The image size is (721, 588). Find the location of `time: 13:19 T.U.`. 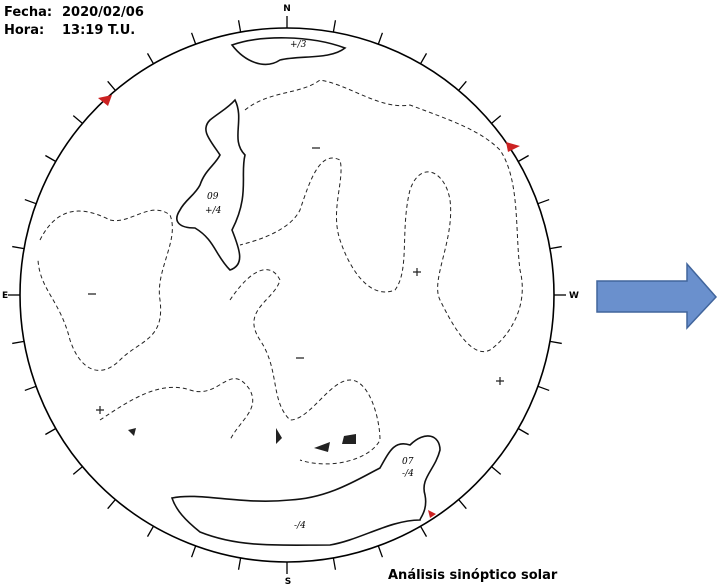

time: 13:19 T.U. is located at coordinates (98, 30).